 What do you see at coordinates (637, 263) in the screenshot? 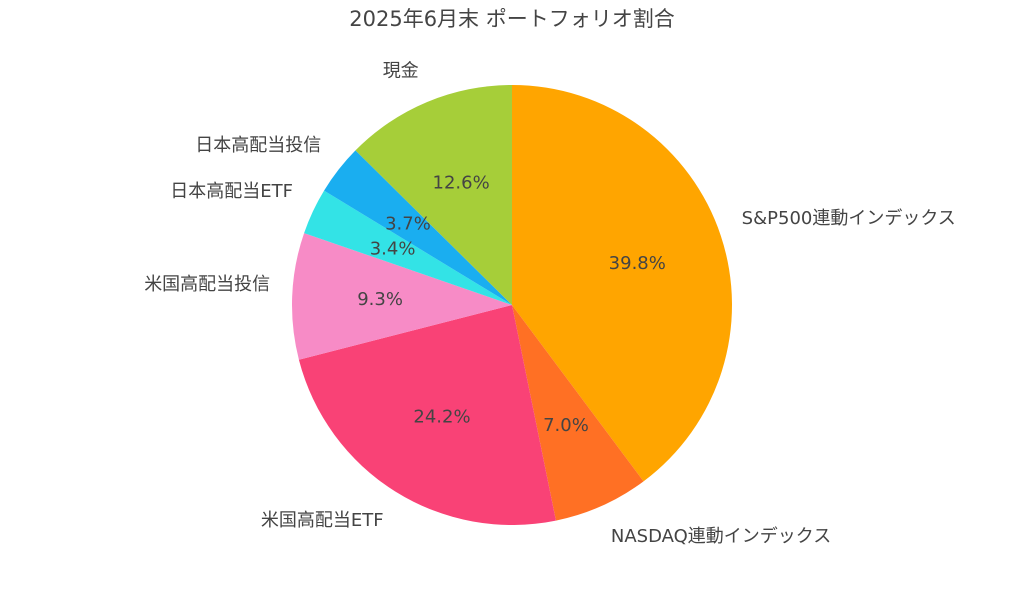
I see `slice-pct-label-0: 39.8%` at bounding box center [637, 263].